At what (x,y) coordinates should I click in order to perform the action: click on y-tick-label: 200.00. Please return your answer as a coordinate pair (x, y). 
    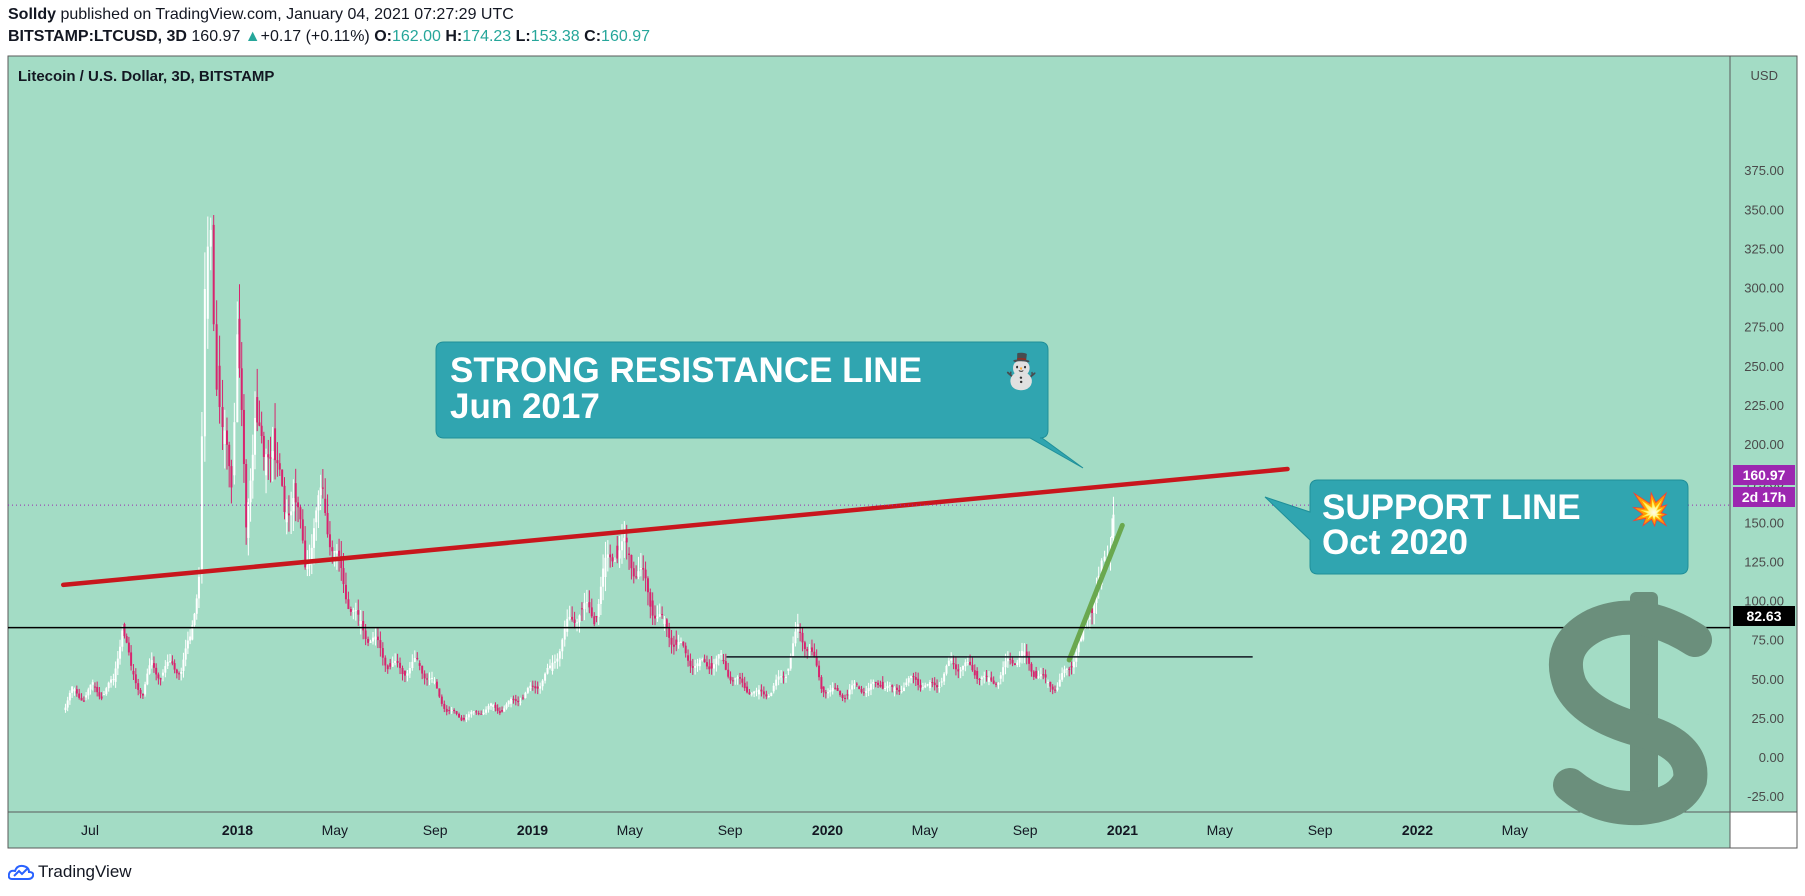
    Looking at the image, I should click on (1764, 444).